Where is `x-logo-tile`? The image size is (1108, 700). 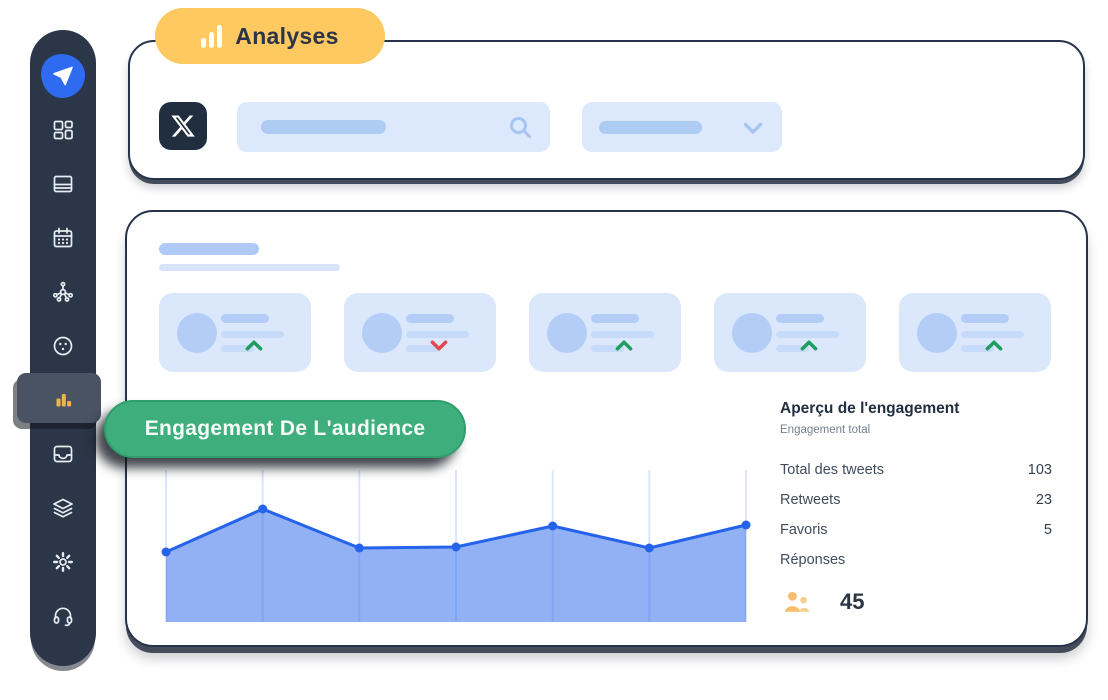 x-logo-tile is located at coordinates (183, 126).